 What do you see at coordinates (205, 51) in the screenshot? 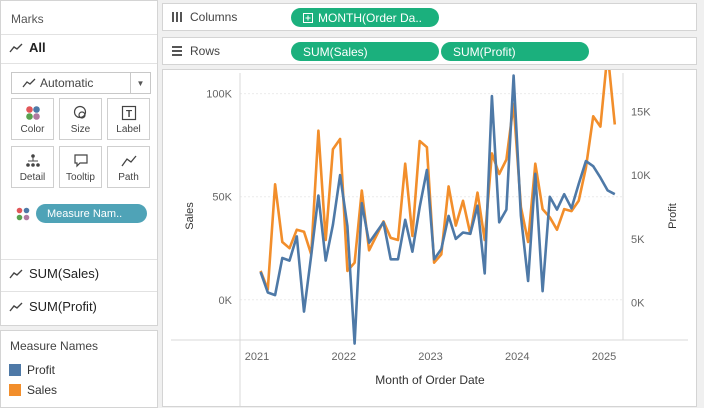
I see `rows-label: Rows` at bounding box center [205, 51].